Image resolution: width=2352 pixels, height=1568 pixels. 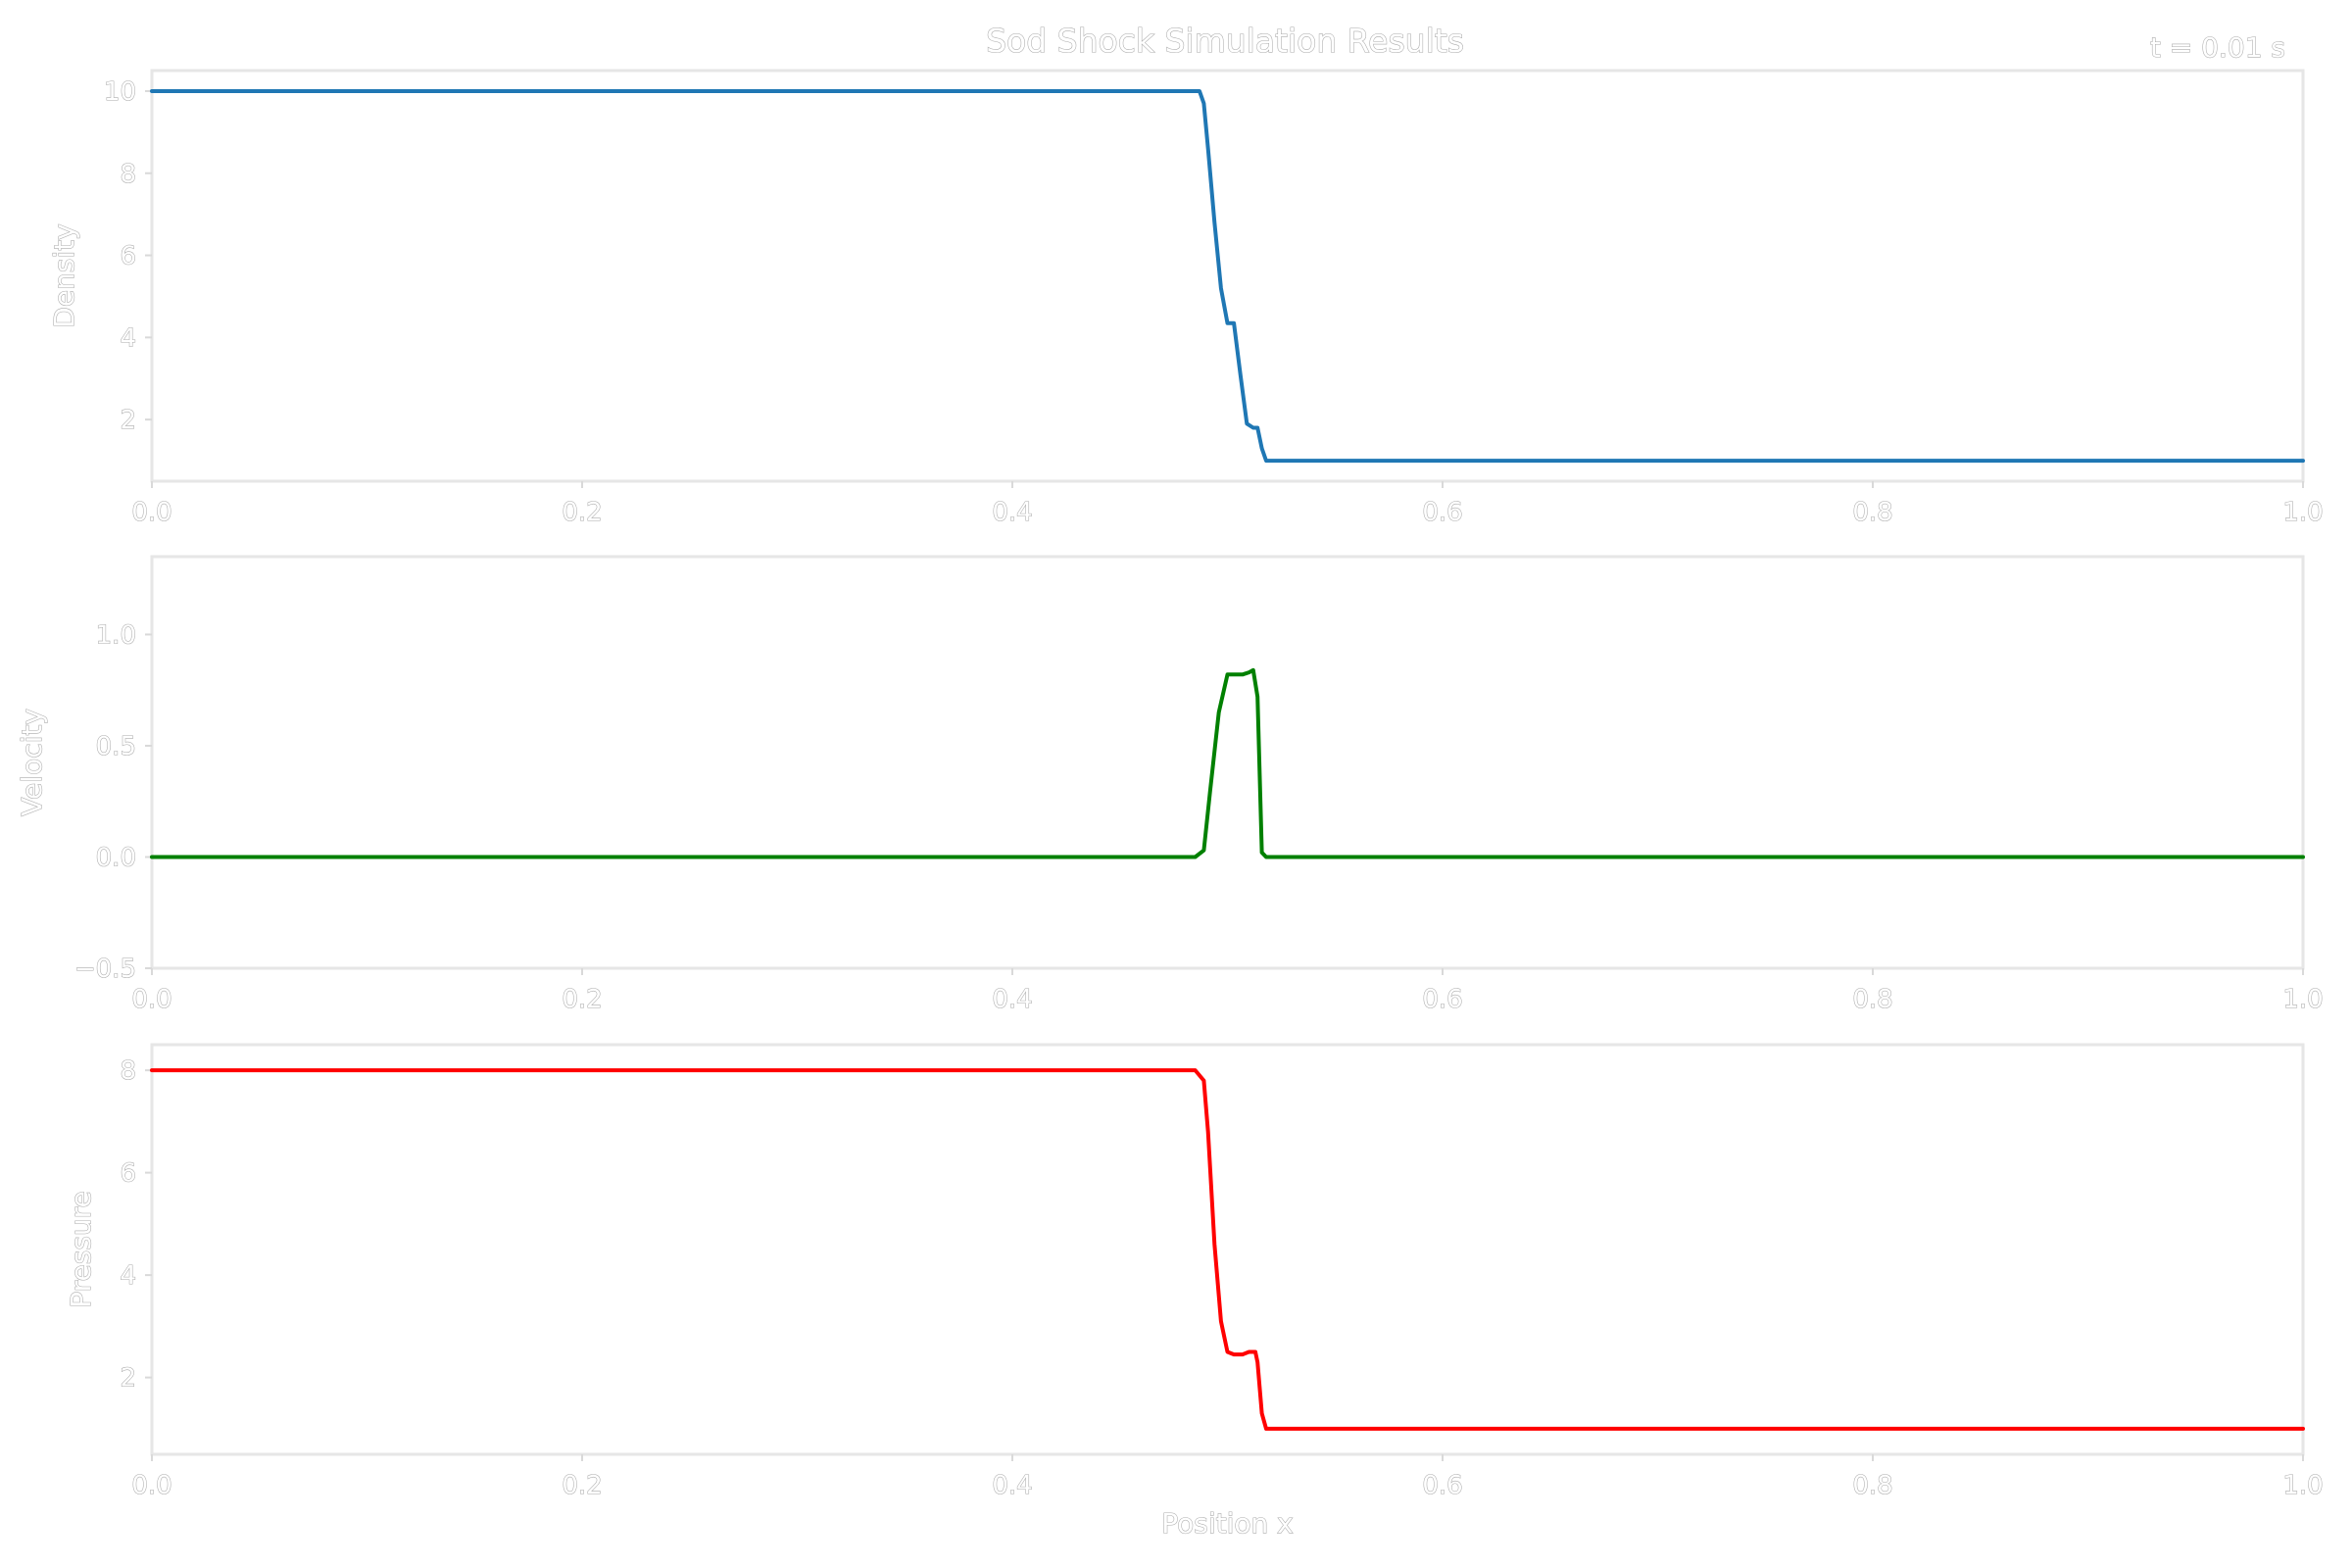 I want to click on pressure-ytick-label: 4, so click(x=128, y=1276).